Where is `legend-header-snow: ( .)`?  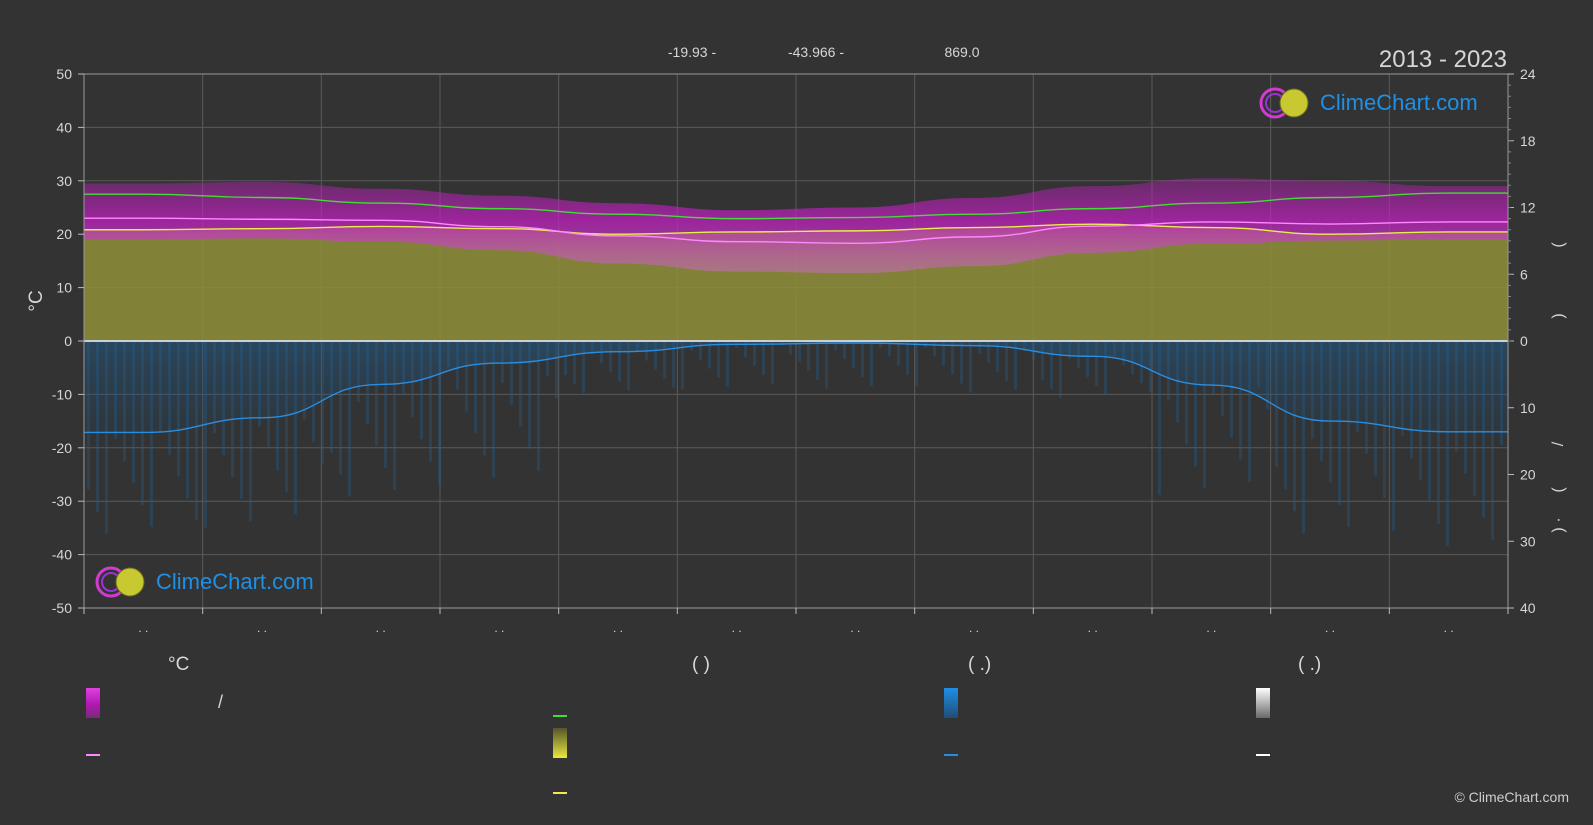 legend-header-snow: ( .) is located at coordinates (1310, 664).